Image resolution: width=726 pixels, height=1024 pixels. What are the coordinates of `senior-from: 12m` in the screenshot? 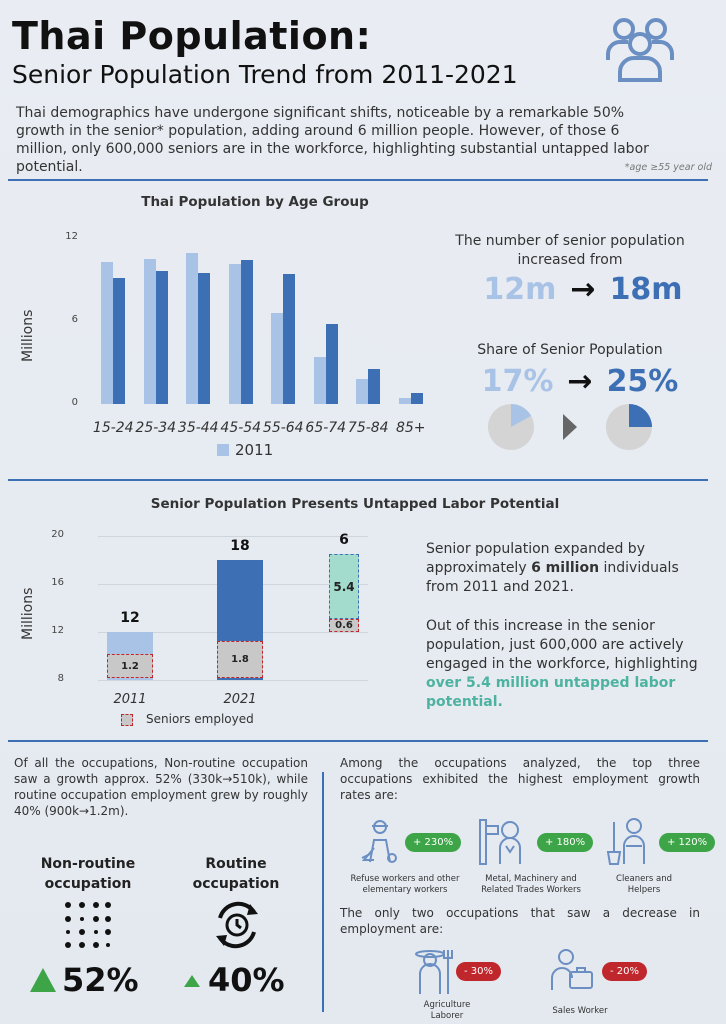 It's located at (520, 289).